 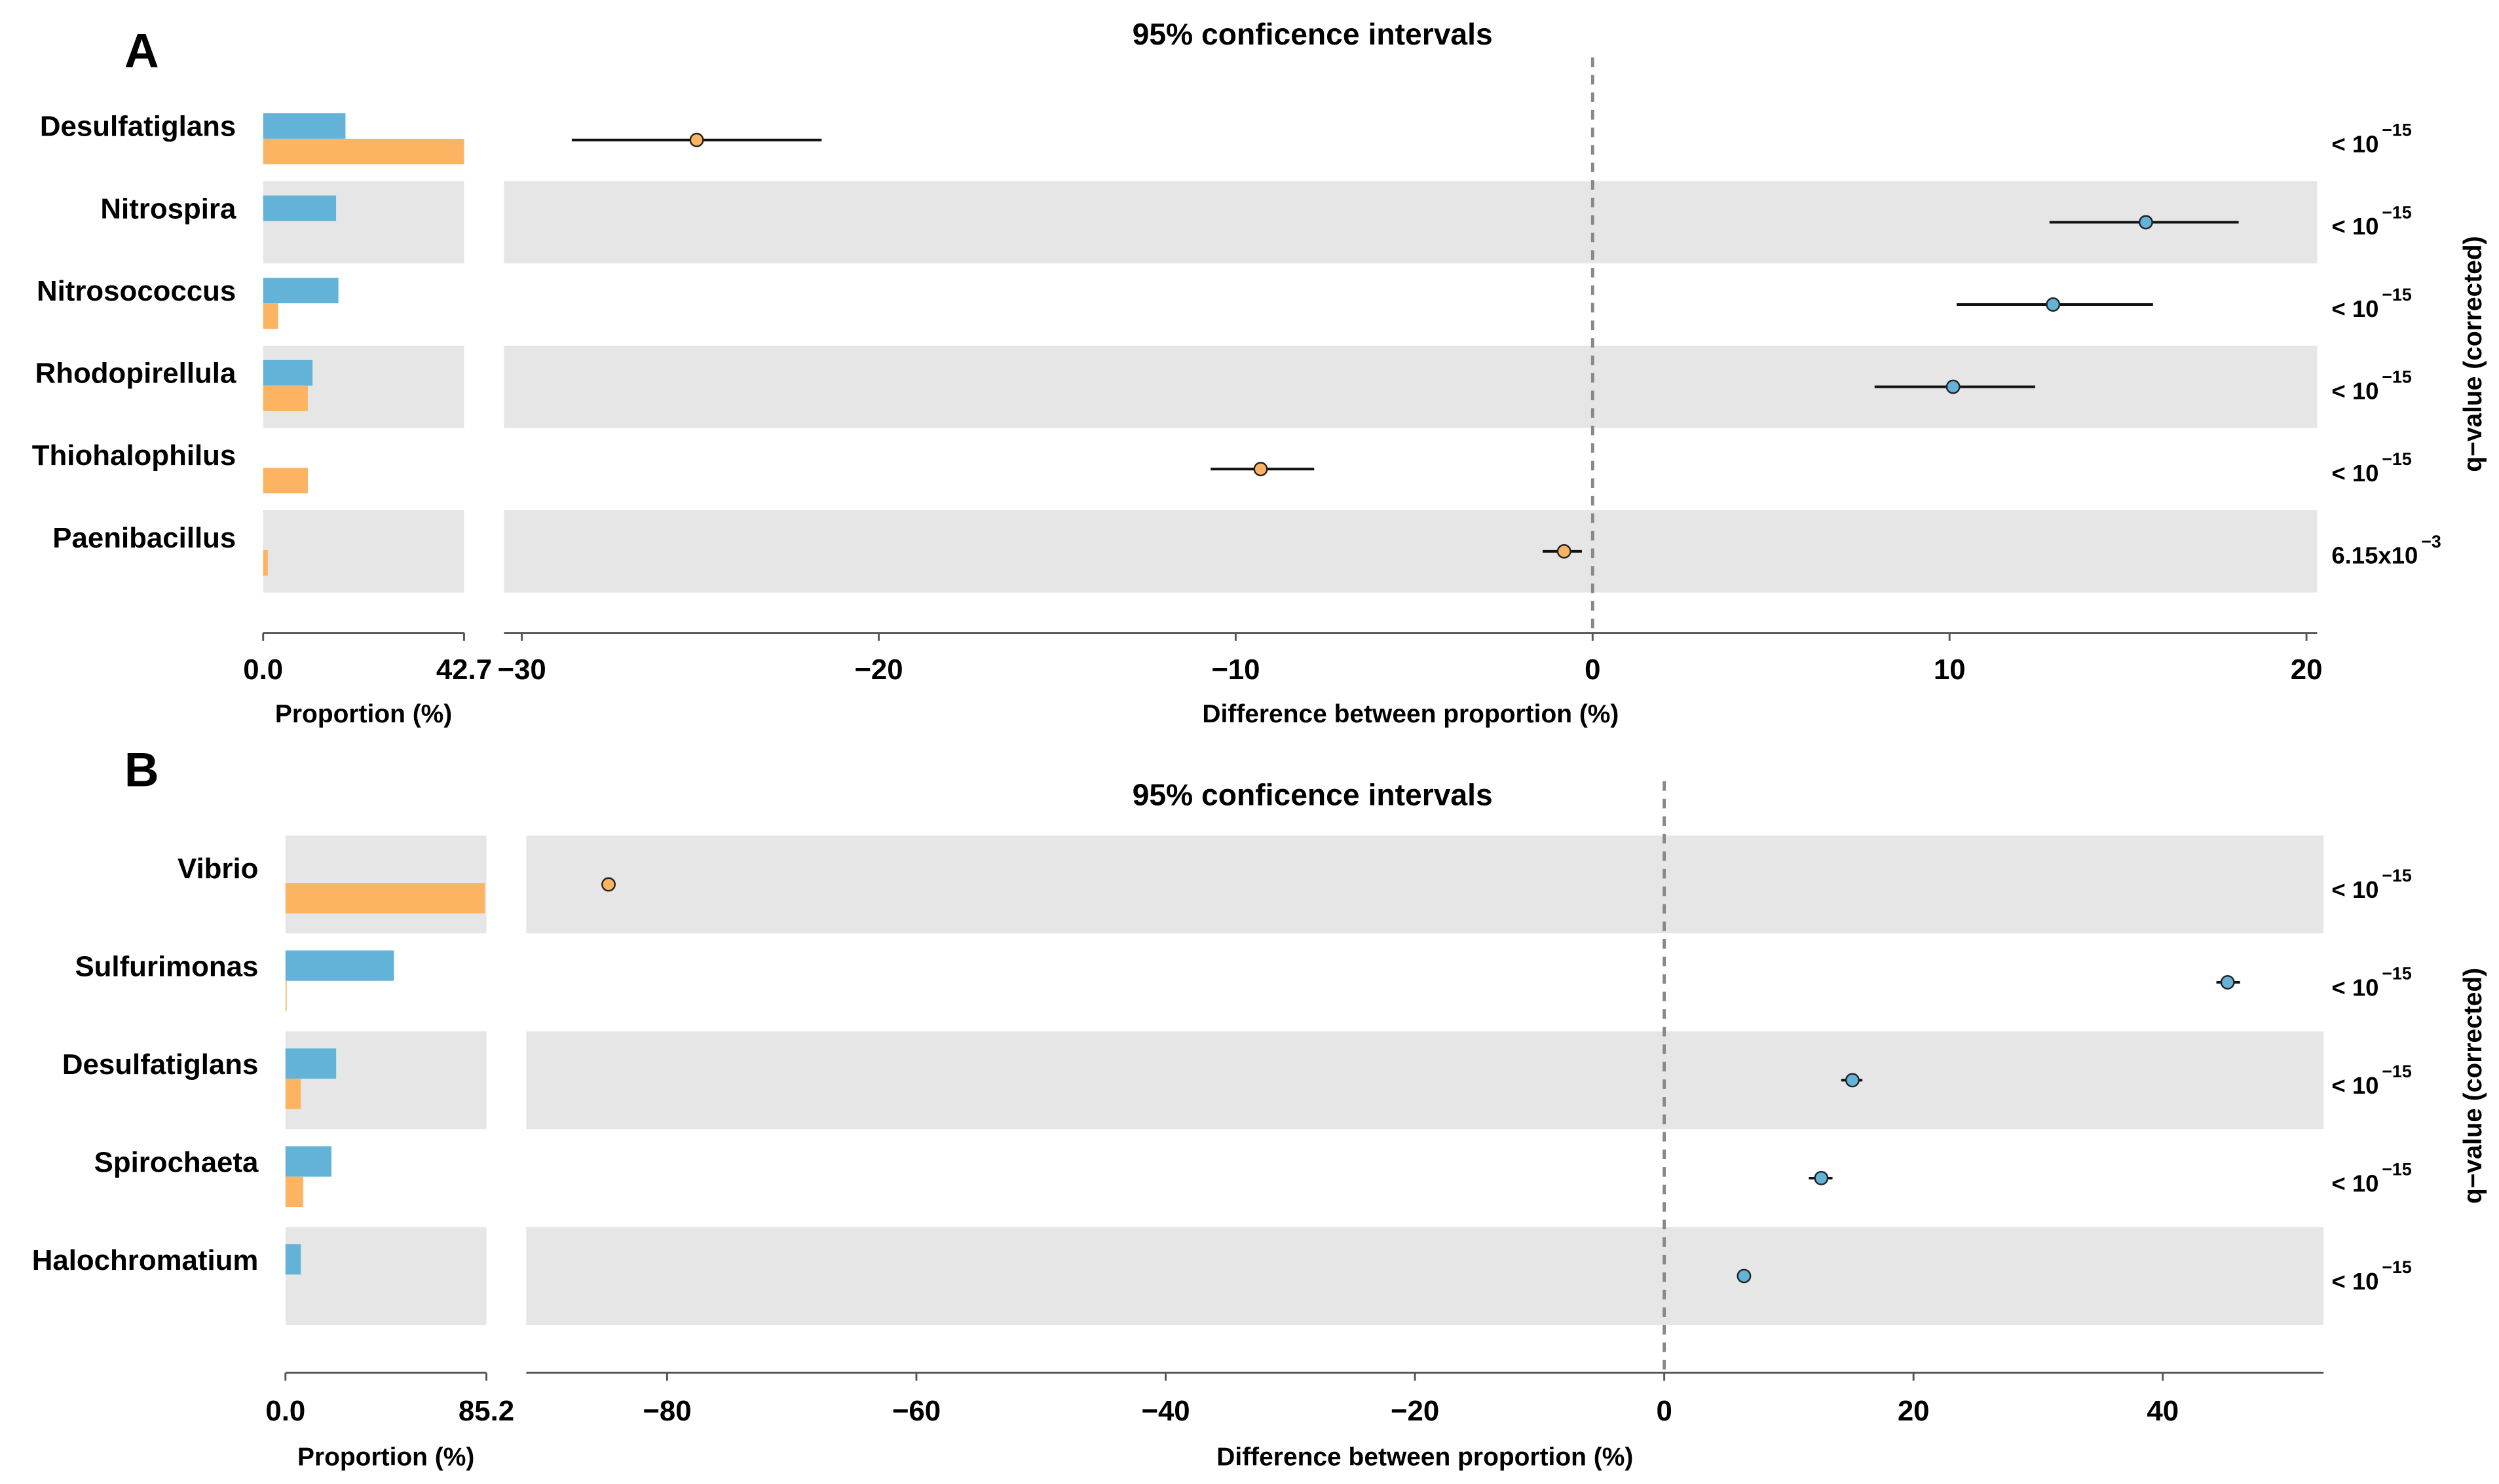 I want to click on prop-bar-group2-spirochaeta, so click(x=294, y=1192).